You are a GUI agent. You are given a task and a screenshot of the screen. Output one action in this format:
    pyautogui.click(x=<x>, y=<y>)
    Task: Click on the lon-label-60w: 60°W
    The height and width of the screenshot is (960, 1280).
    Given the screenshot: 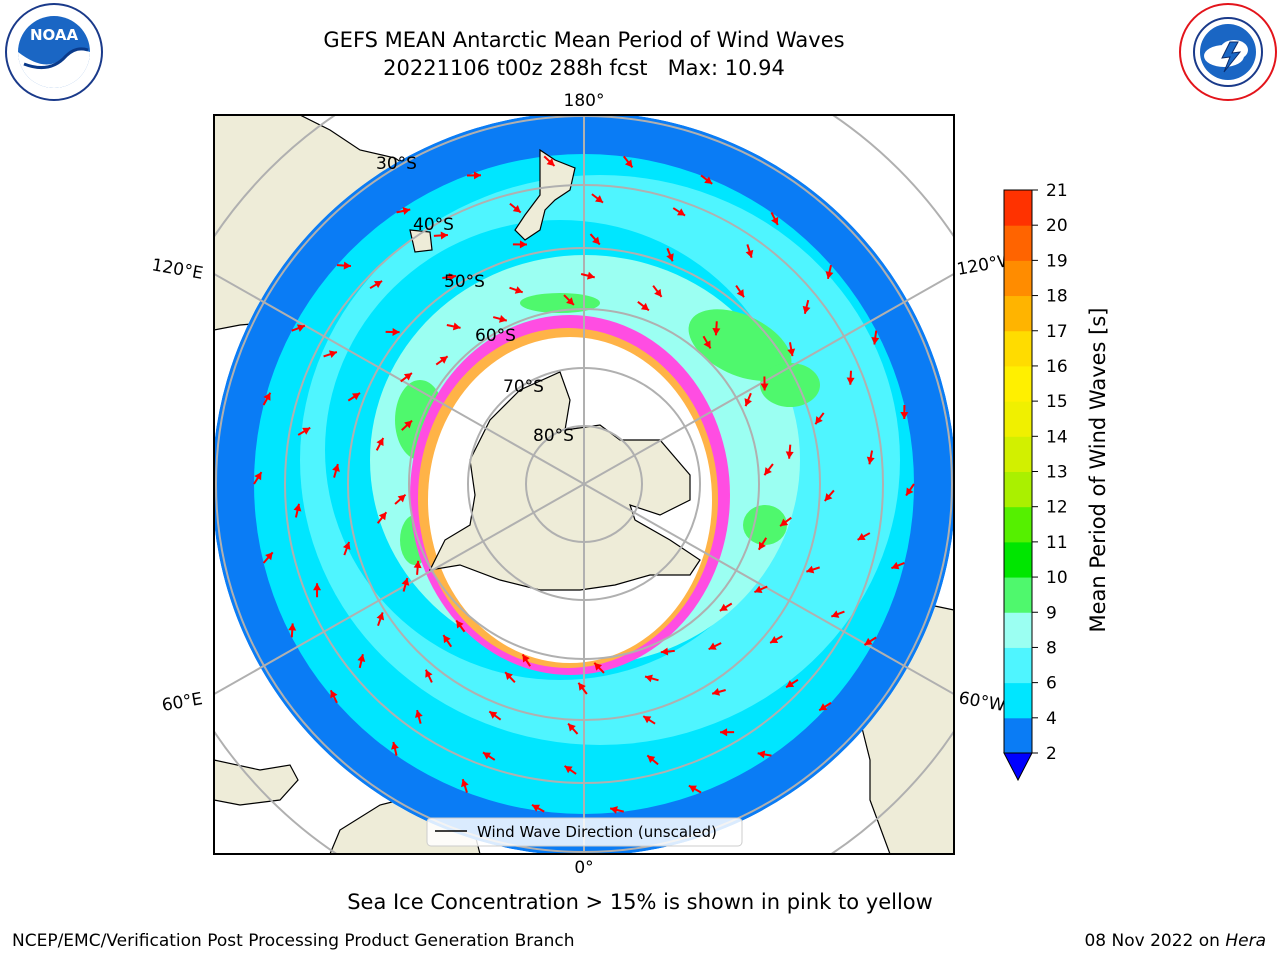 What is the action you would take?
    pyautogui.click(x=982, y=702)
    